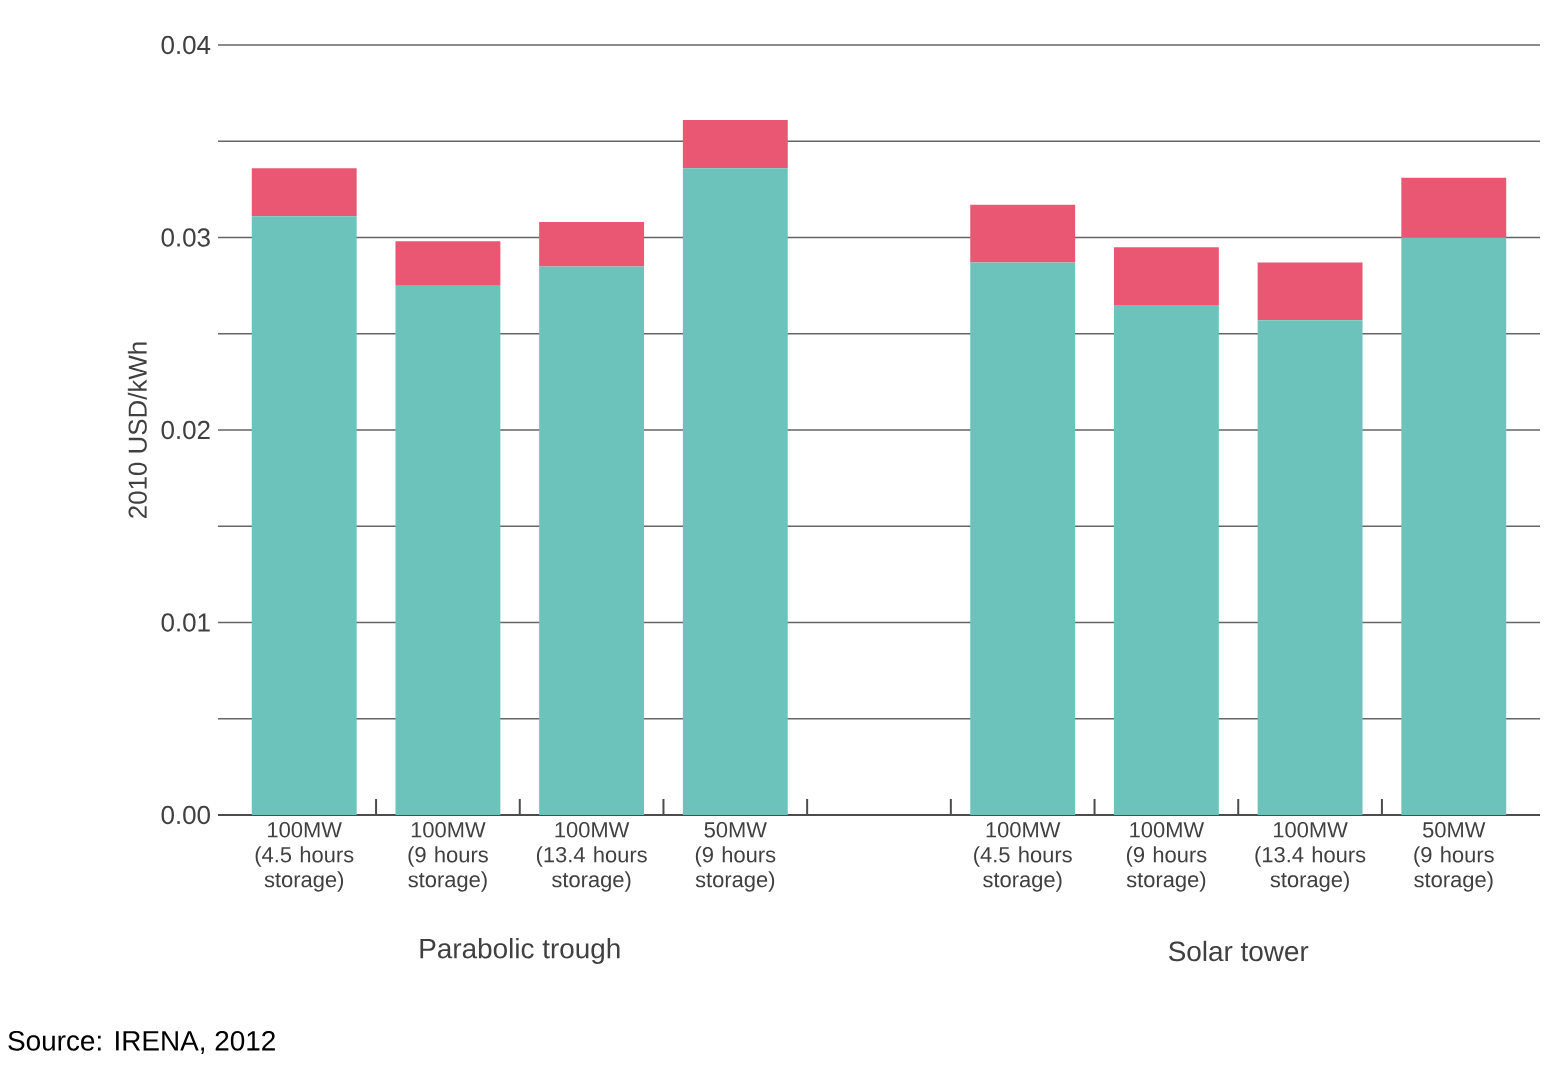 This screenshot has width=1562, height=1065. I want to click on text: Parabolic trough, so click(520, 950).